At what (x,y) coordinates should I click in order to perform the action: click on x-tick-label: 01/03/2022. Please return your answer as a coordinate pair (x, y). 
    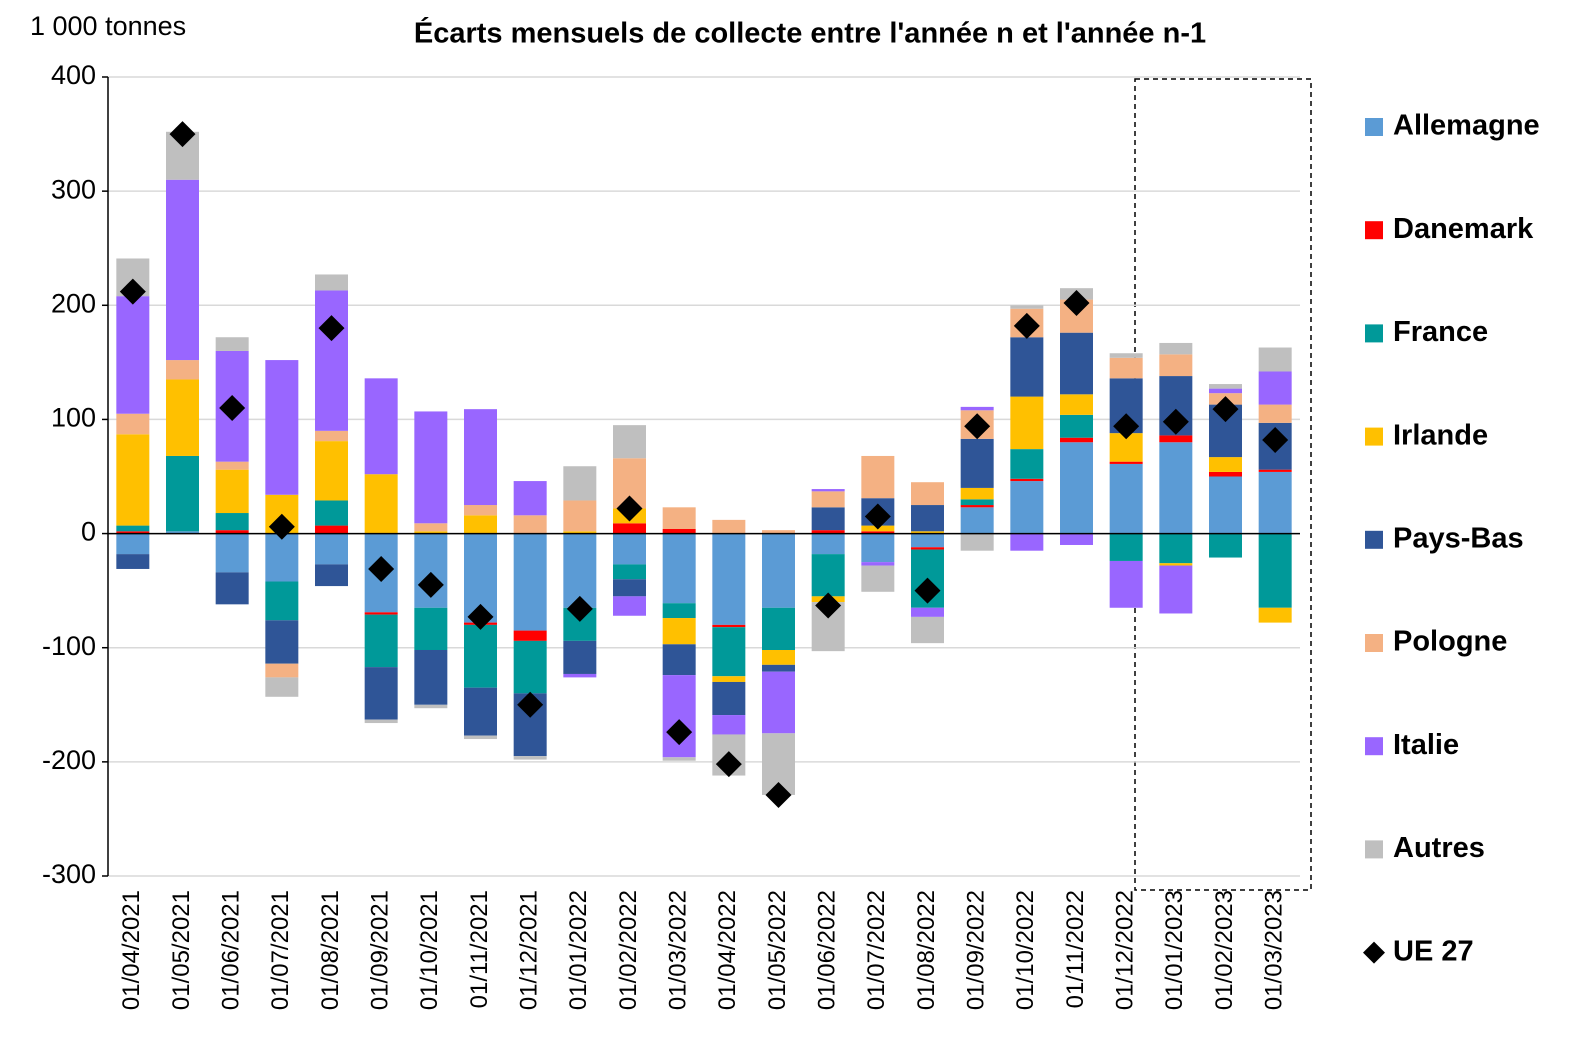
    Looking at the image, I should click on (678, 950).